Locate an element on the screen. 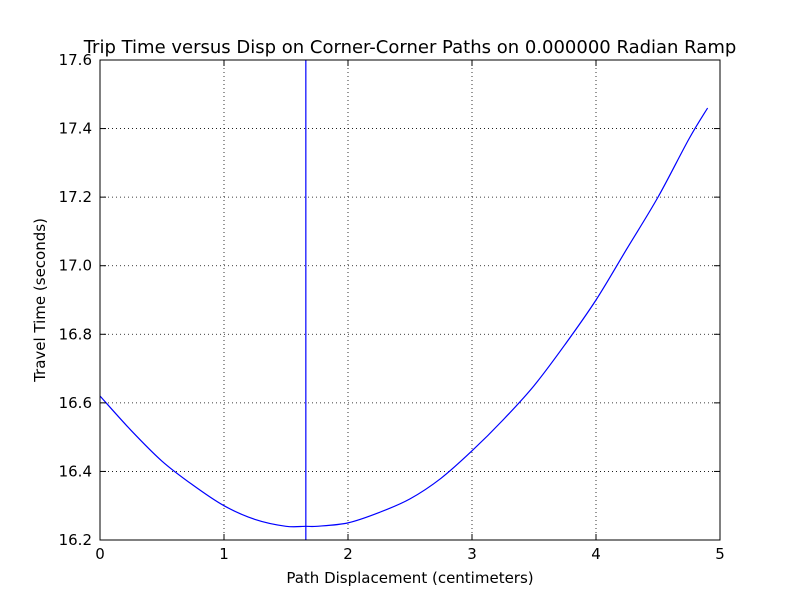 The height and width of the screenshot is (600, 800). y-tick-label: 17.4 is located at coordinates (75, 129).